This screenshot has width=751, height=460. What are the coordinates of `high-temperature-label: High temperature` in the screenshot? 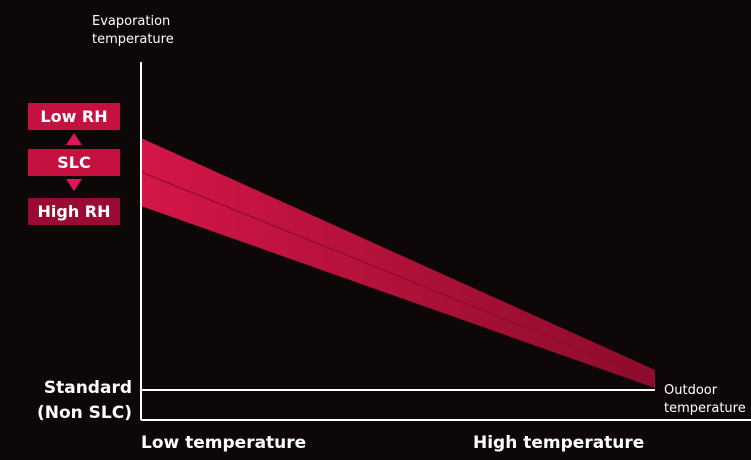 It's located at (559, 443).